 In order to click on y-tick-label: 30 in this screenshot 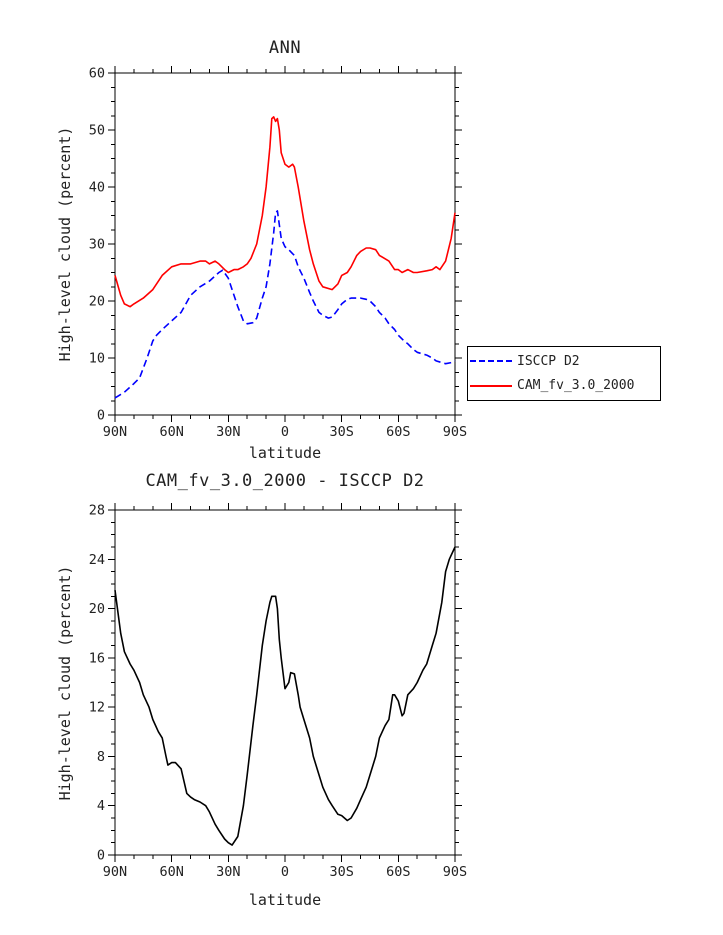, I will do `click(97, 245)`.